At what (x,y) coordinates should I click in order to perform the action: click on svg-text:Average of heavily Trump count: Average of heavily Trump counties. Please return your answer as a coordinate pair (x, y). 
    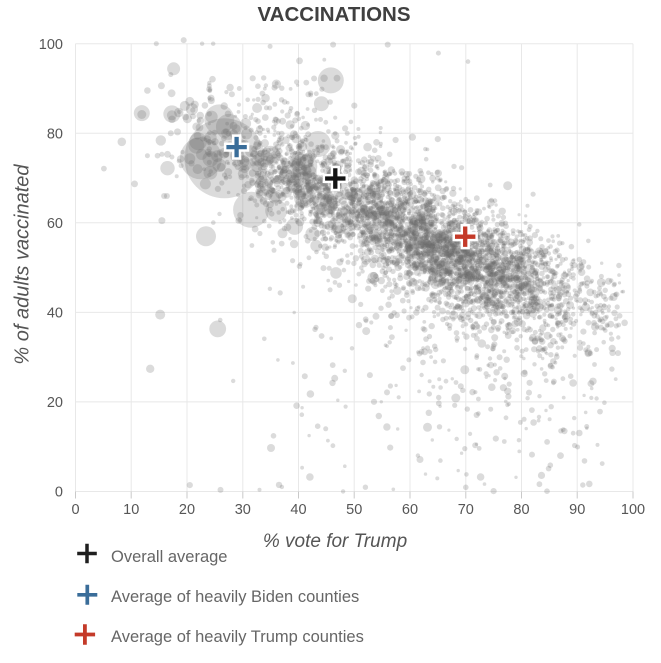
    Looking at the image, I should click on (237, 637).